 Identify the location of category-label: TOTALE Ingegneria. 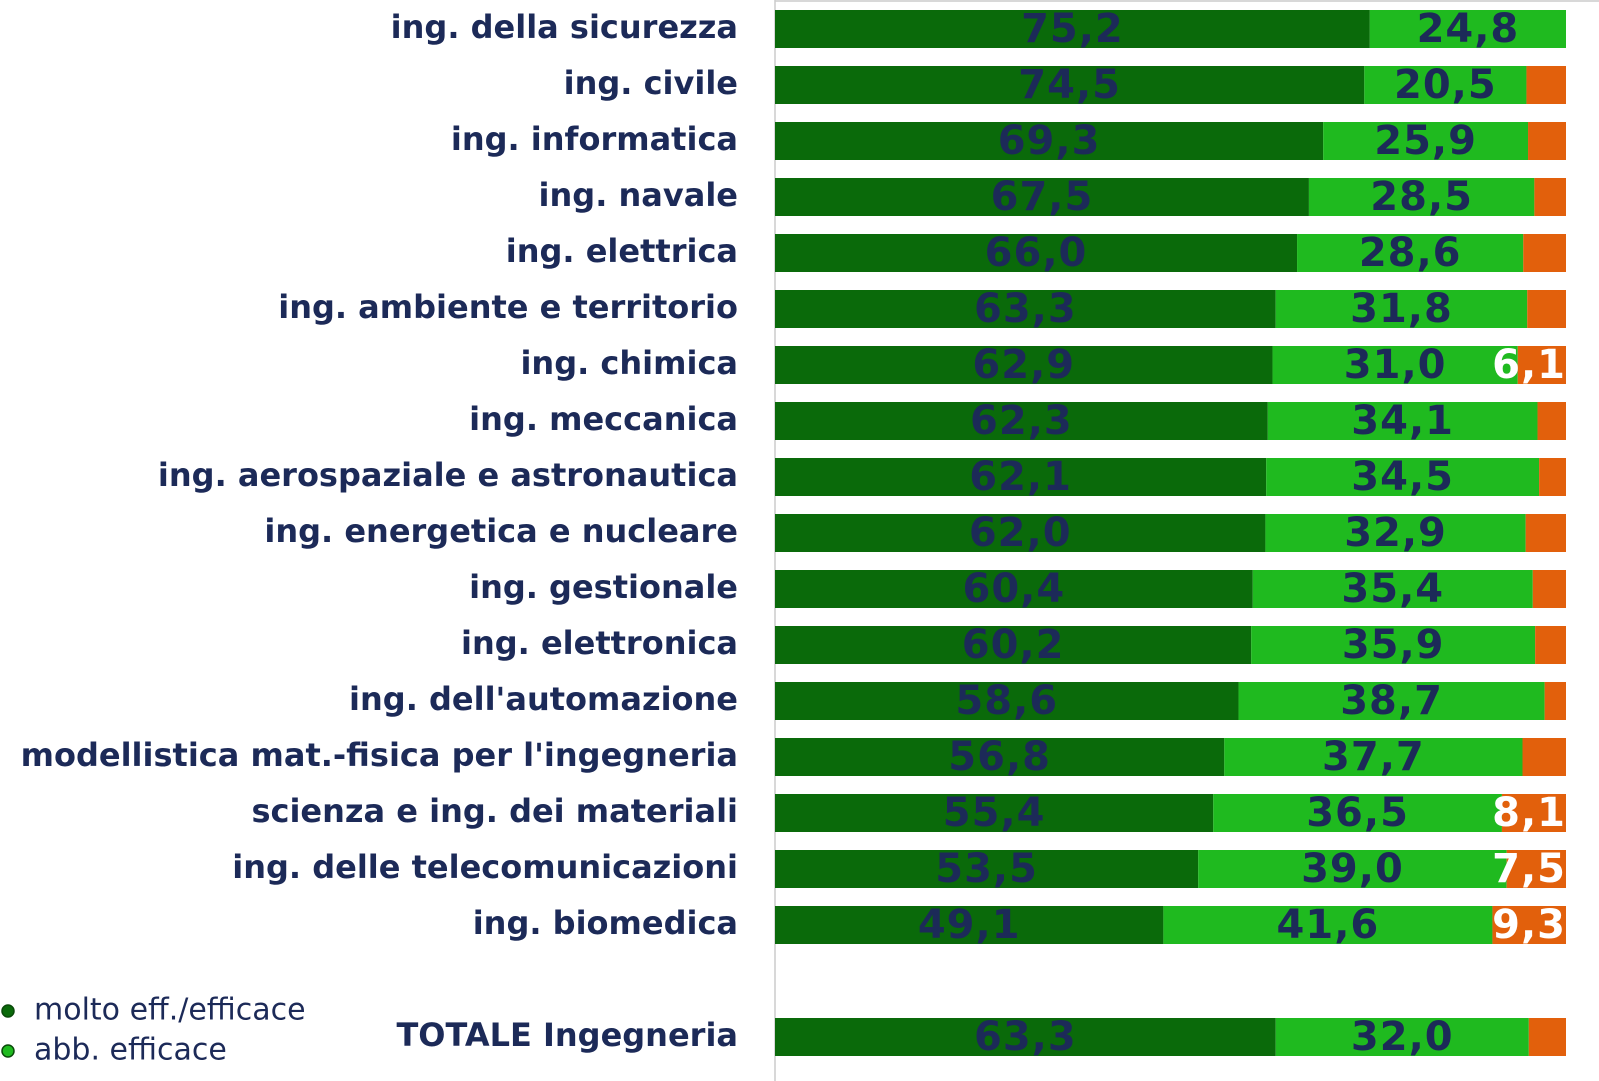
(567, 1035).